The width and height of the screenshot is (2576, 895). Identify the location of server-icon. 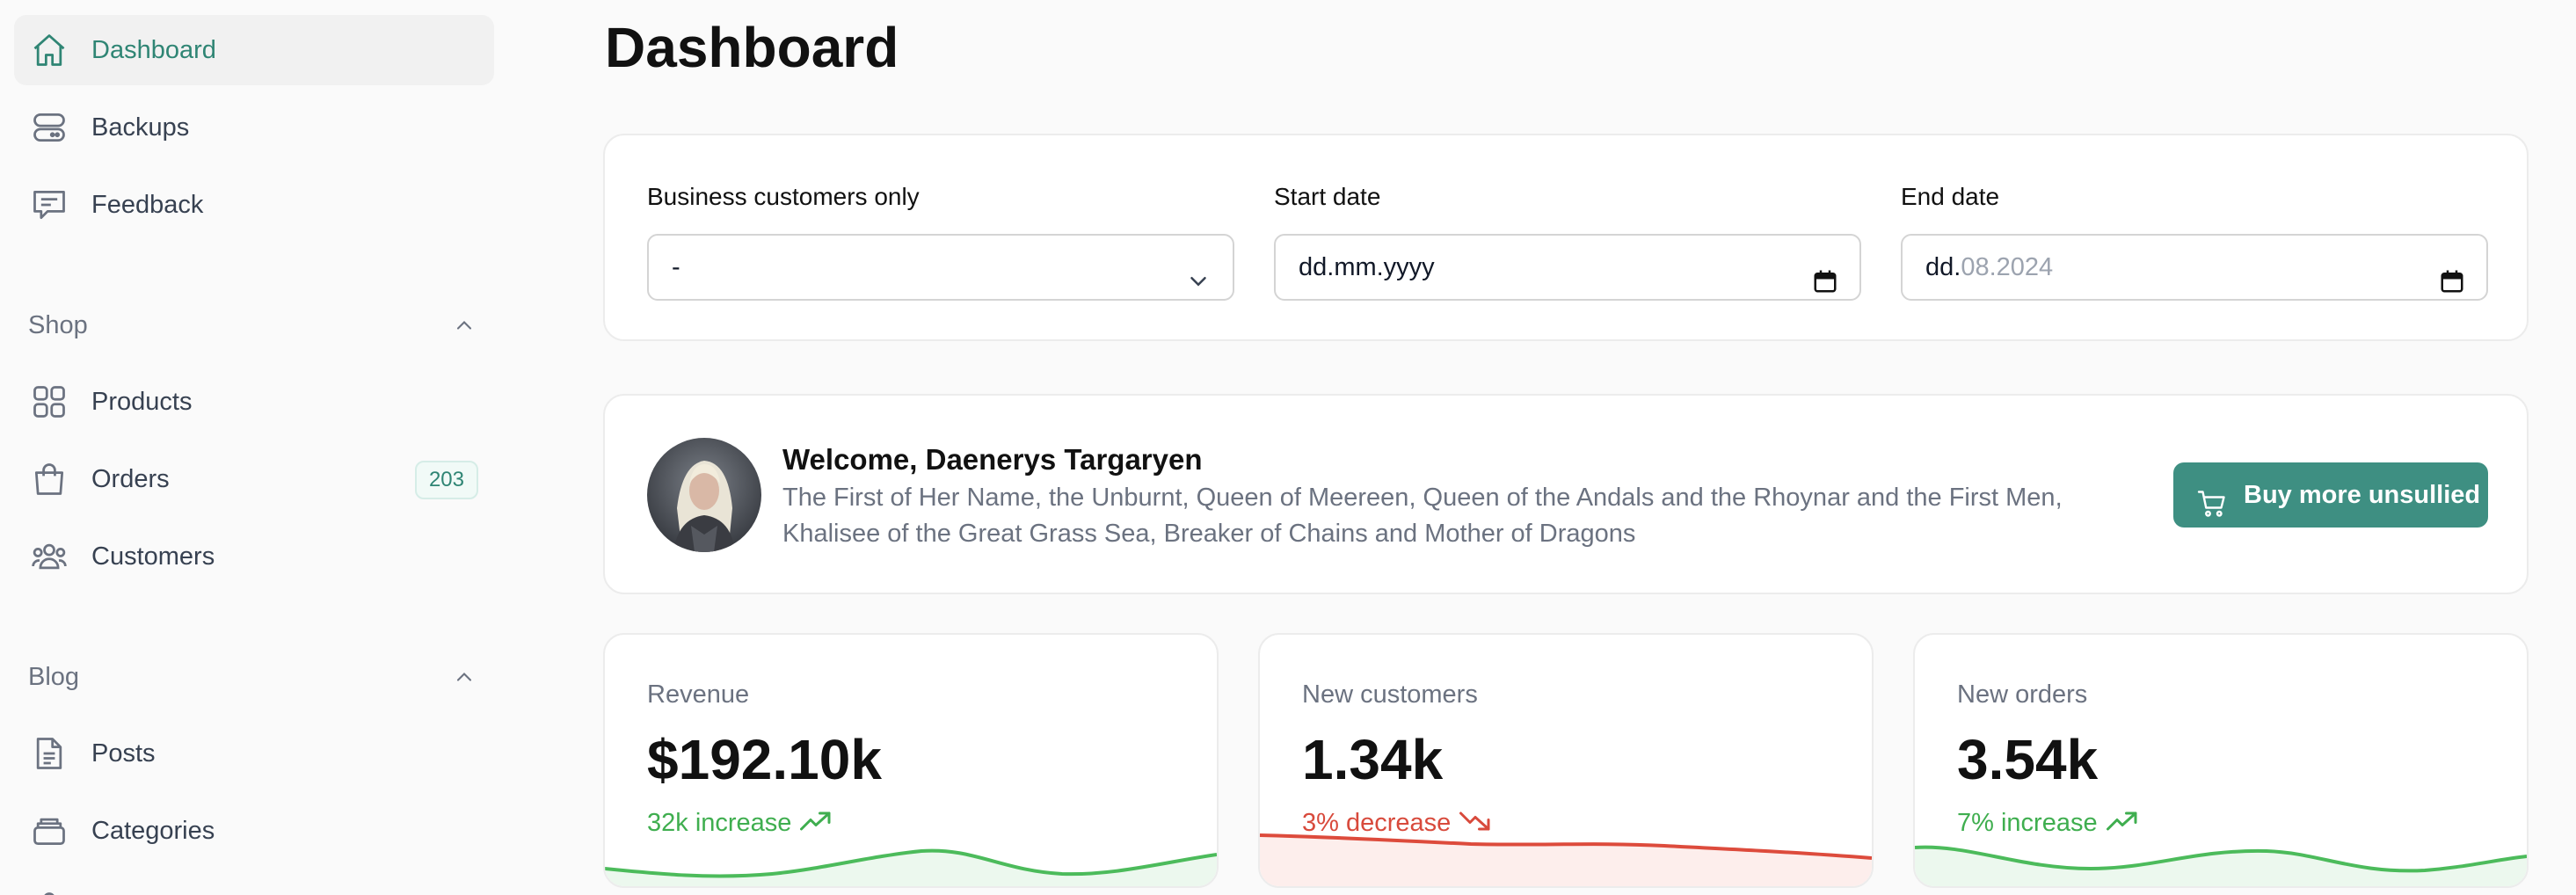
(49, 128).